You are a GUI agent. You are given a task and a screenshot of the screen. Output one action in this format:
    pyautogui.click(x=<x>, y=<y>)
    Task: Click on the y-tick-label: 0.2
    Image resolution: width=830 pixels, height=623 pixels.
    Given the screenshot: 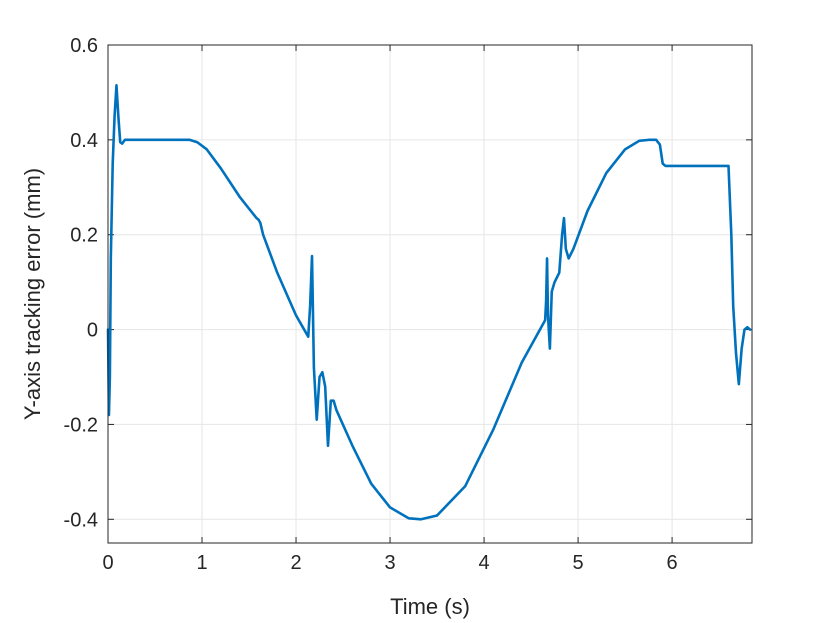 What is the action you would take?
    pyautogui.click(x=84, y=236)
    